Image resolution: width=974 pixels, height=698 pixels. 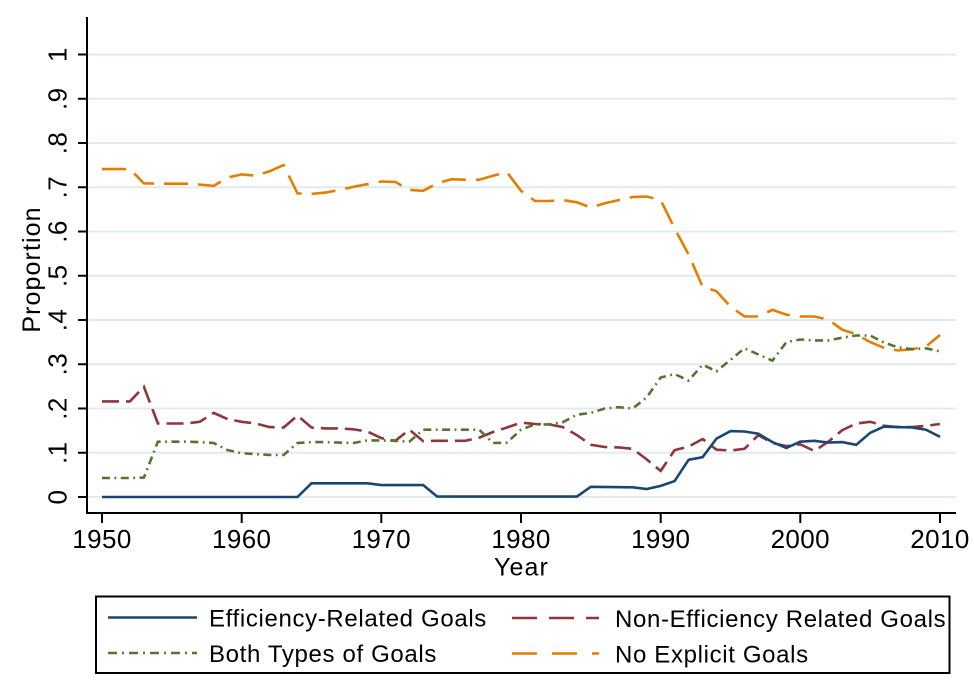 What do you see at coordinates (58, 364) in the screenshot?
I see `svg-text: .3` at bounding box center [58, 364].